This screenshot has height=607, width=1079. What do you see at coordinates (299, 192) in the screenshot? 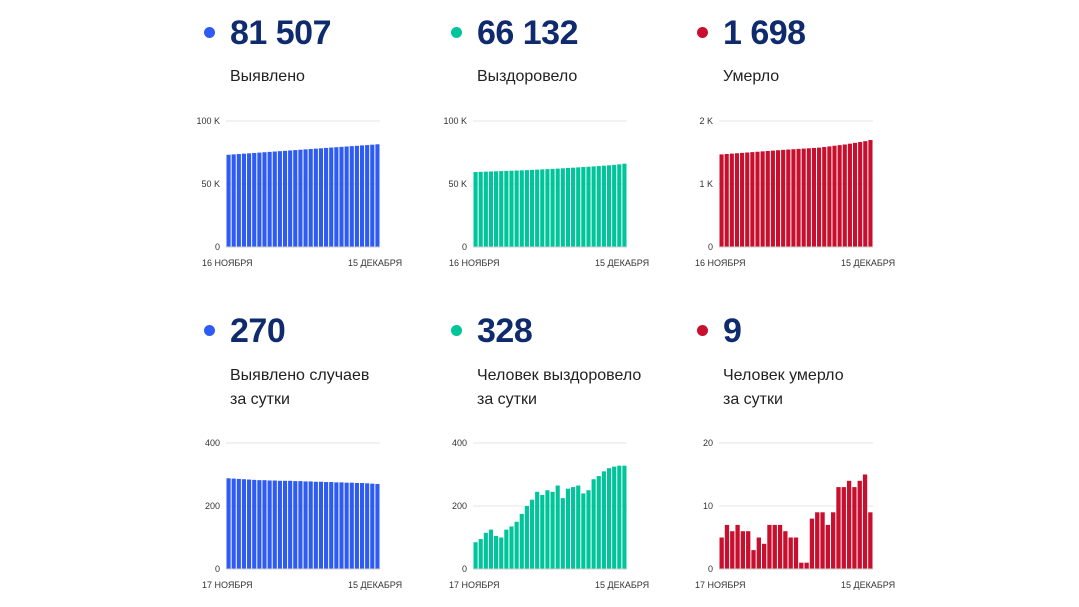
I see `total-cases-chart: 0 50 K 100 K 16 НОЯБРЯ 15 ДЕКАБРЯ` at bounding box center [299, 192].